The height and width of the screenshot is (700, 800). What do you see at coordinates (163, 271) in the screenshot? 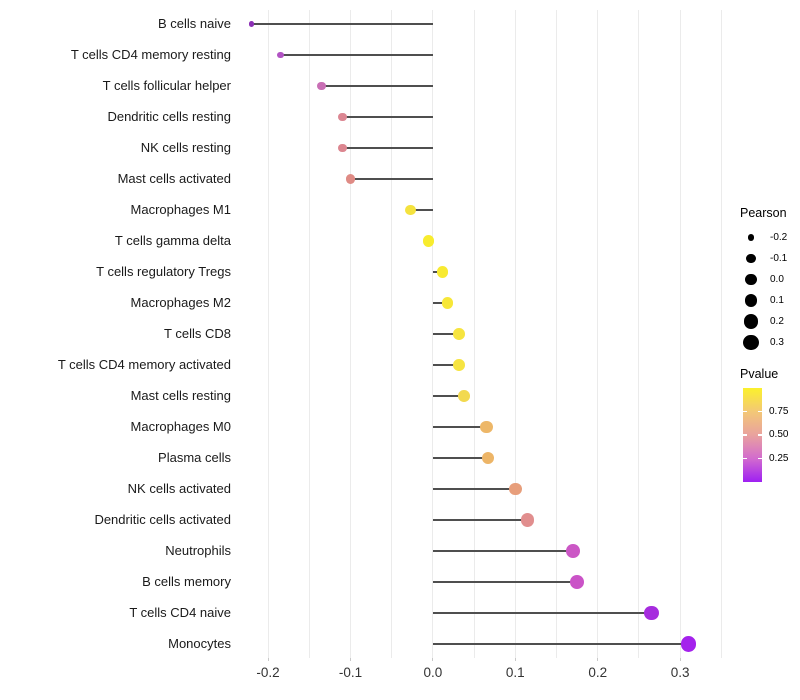
I see `category-label: T cells regulatory Tregs` at bounding box center [163, 271].